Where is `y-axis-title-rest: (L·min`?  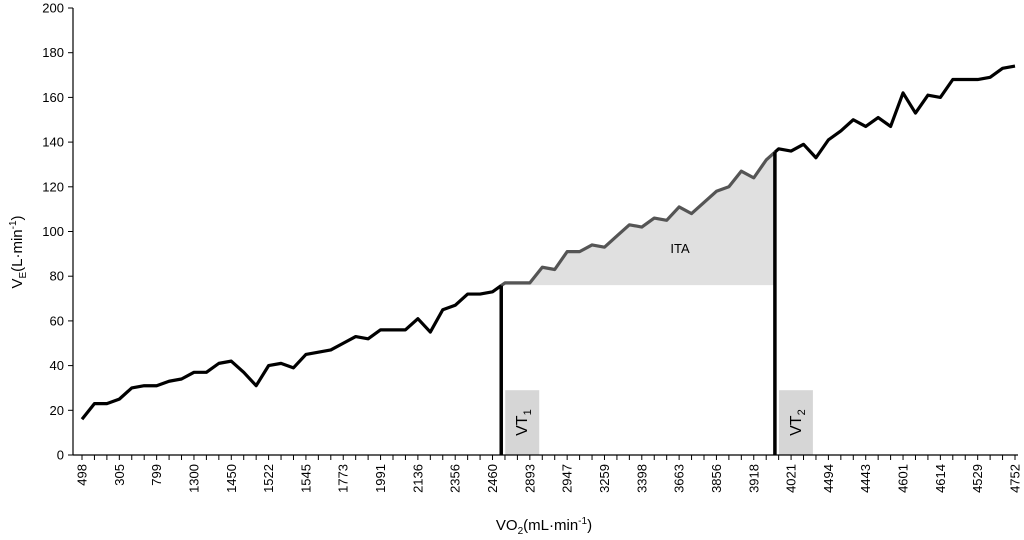
y-axis-title-rest: (L·min is located at coordinates (17, 250).